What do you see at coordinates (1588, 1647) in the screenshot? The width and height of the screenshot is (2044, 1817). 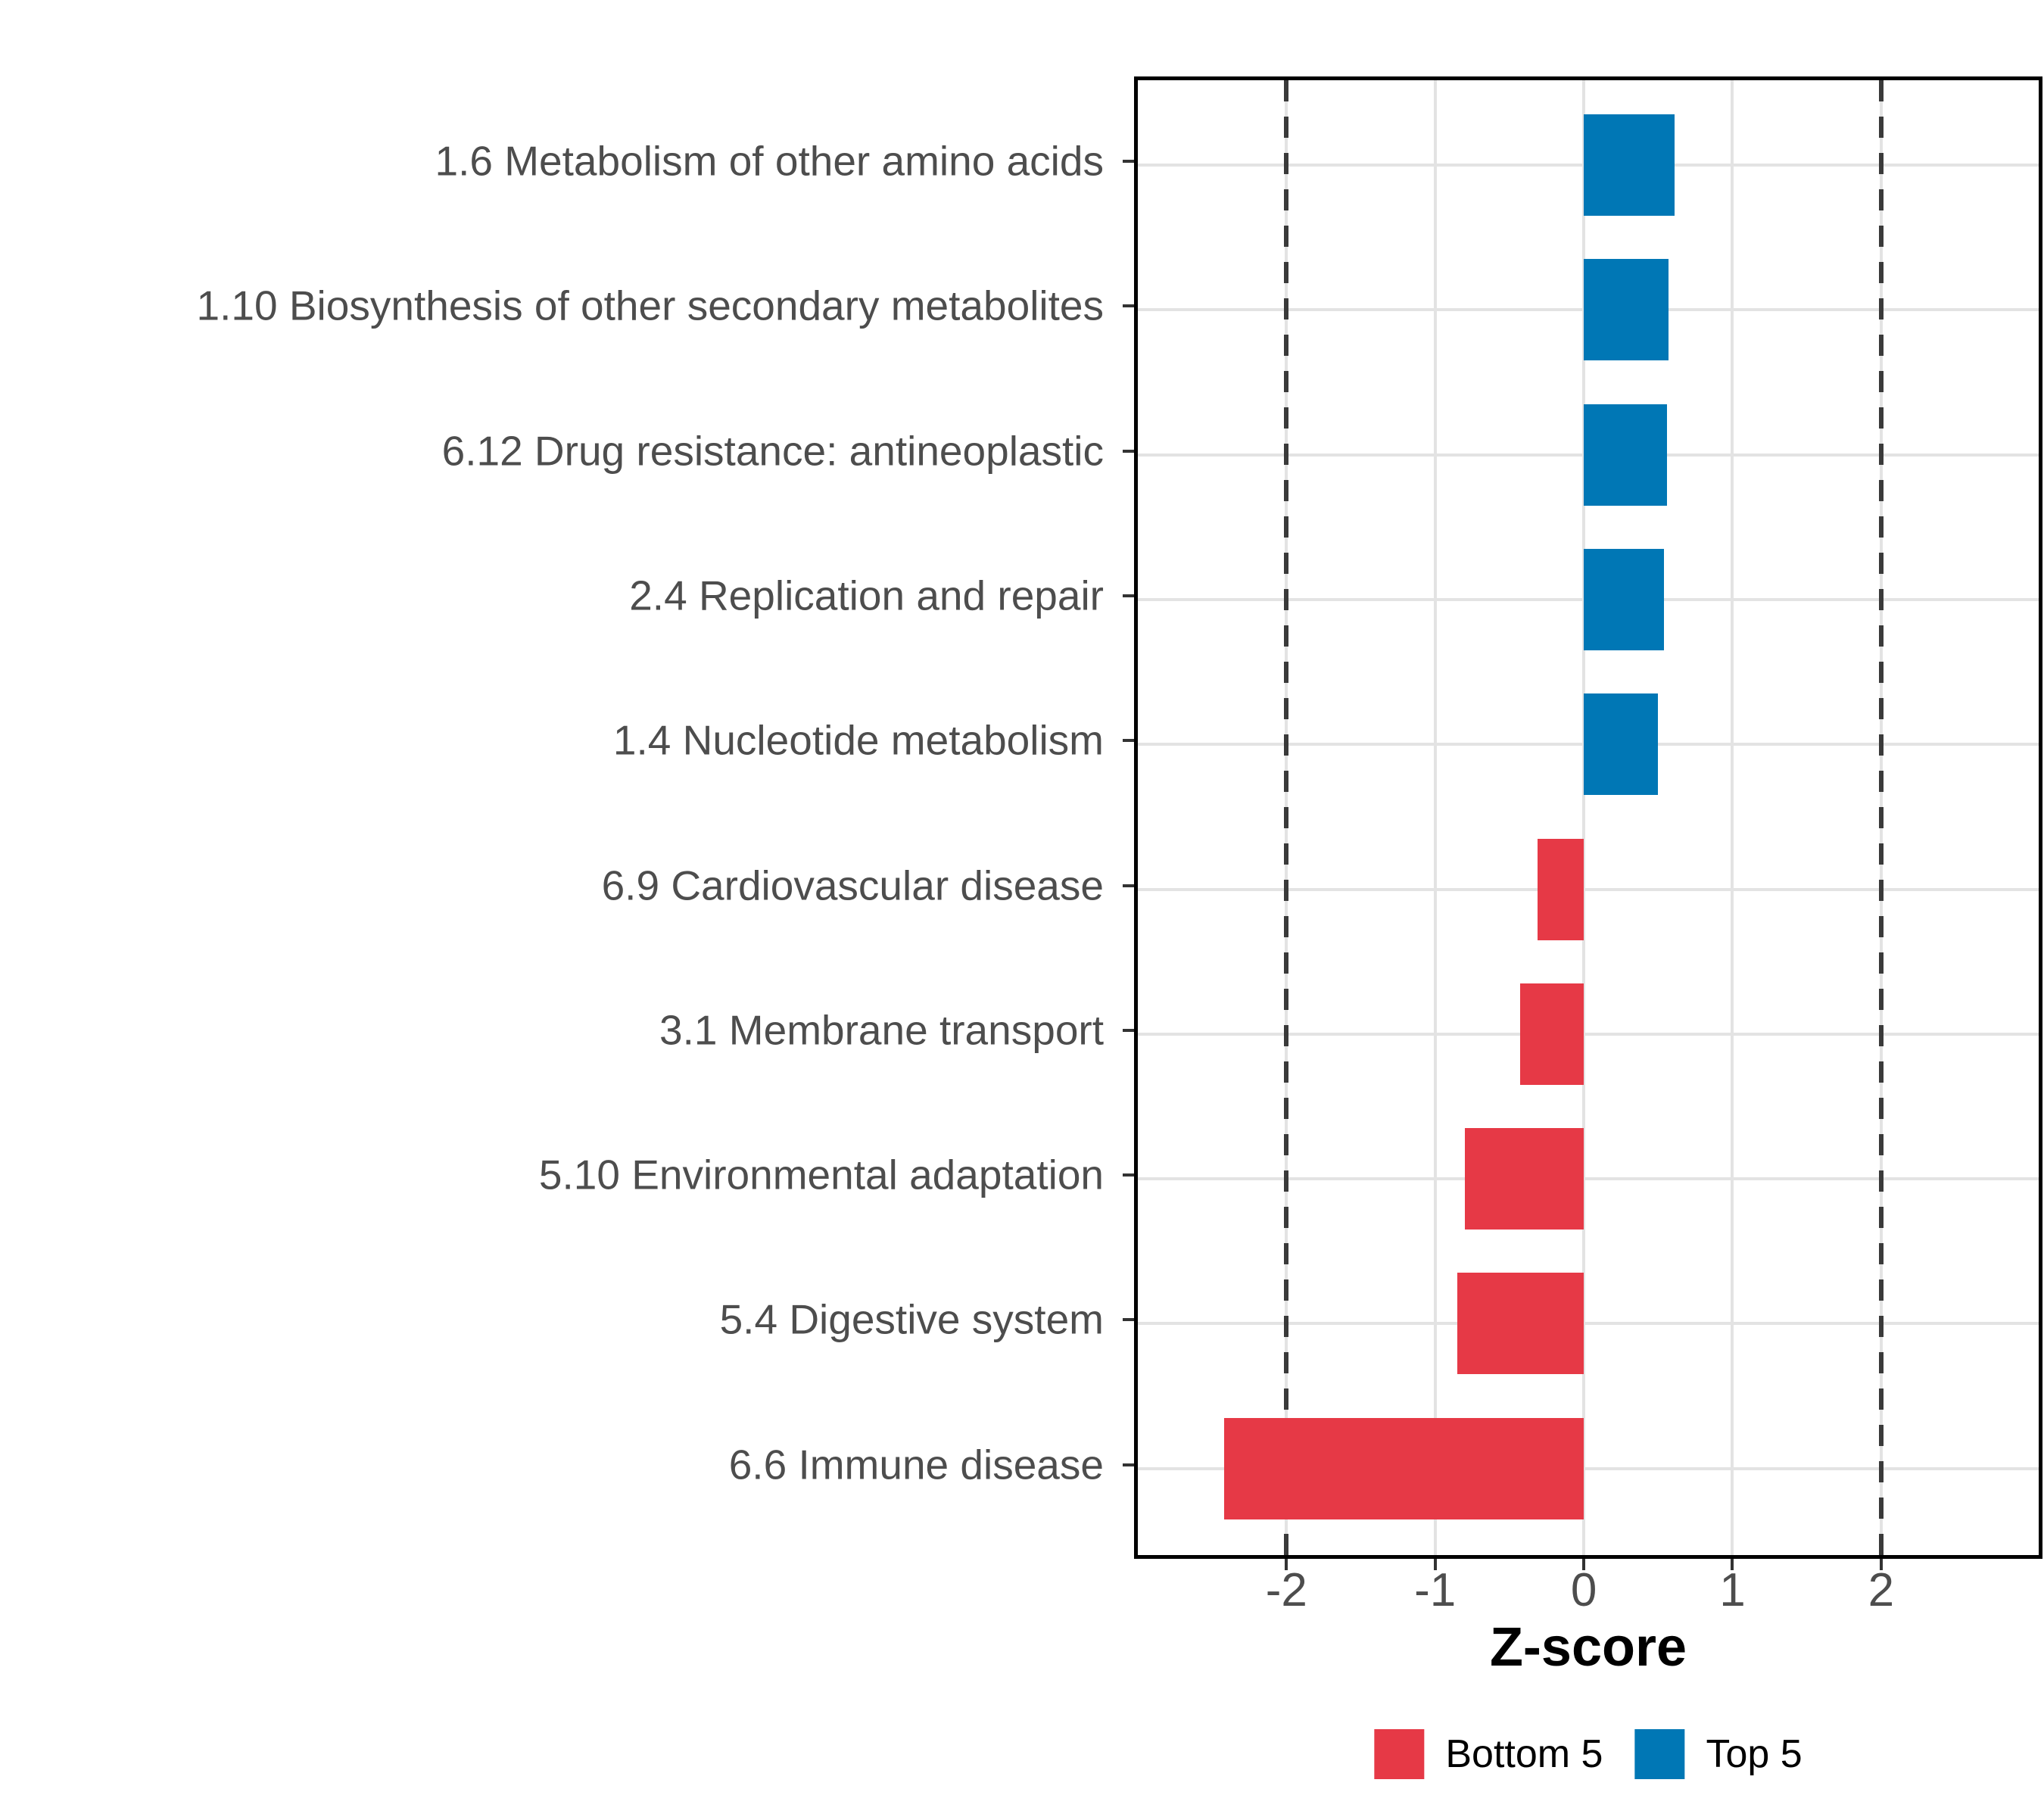 I see `x-axis-title: Z-score` at bounding box center [1588, 1647].